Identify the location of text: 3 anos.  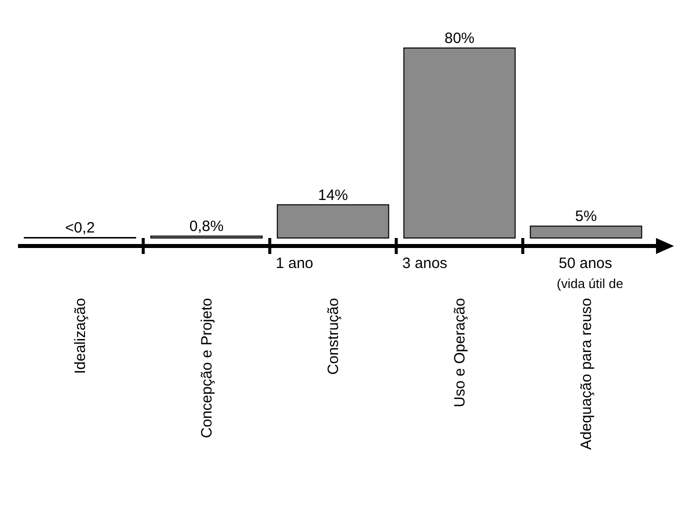
(425, 263).